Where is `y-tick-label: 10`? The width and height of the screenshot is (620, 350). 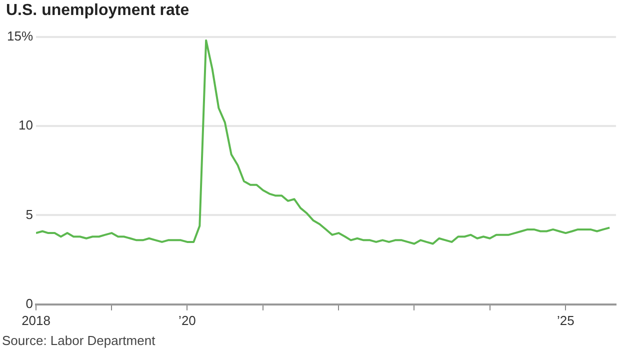 y-tick-label: 10 is located at coordinates (26, 125).